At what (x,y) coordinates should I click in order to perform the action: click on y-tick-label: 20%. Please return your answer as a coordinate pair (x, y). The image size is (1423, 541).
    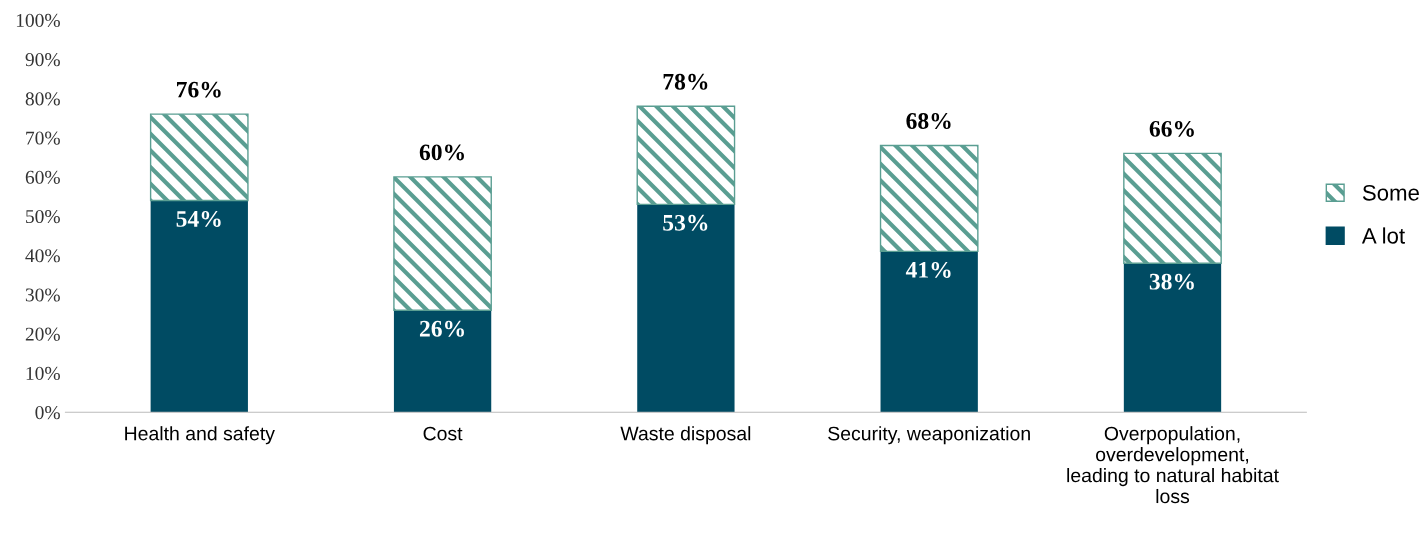
    Looking at the image, I should click on (42, 334).